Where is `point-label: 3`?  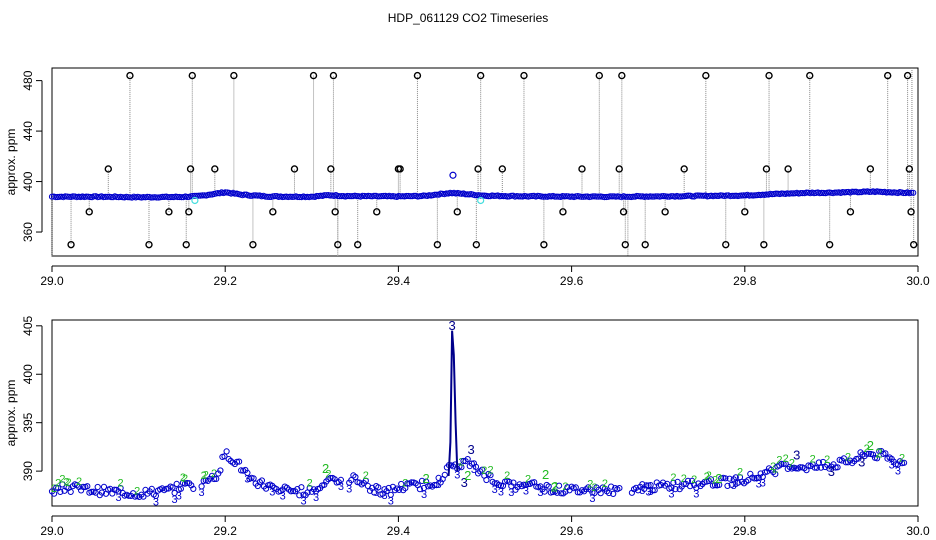 point-label: 3 is located at coordinates (861, 461).